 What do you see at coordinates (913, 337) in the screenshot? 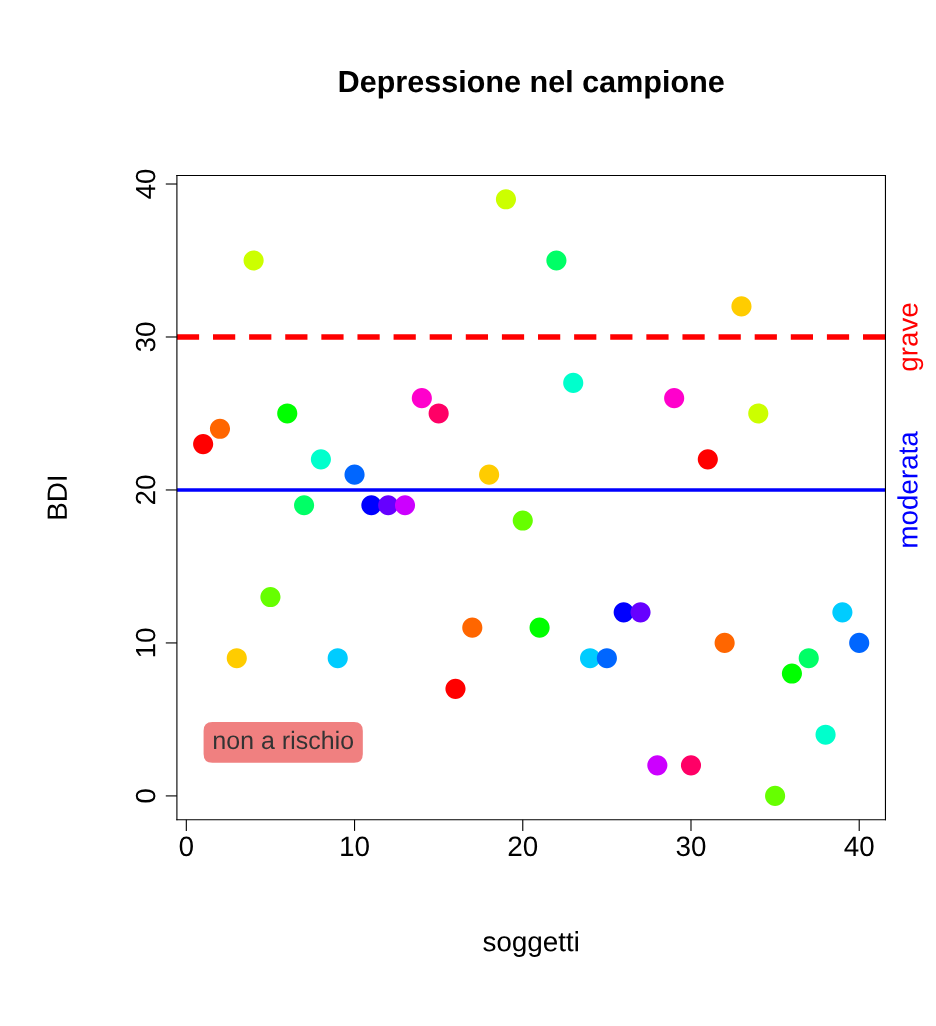
I see `ref-line-label: grave` at bounding box center [913, 337].